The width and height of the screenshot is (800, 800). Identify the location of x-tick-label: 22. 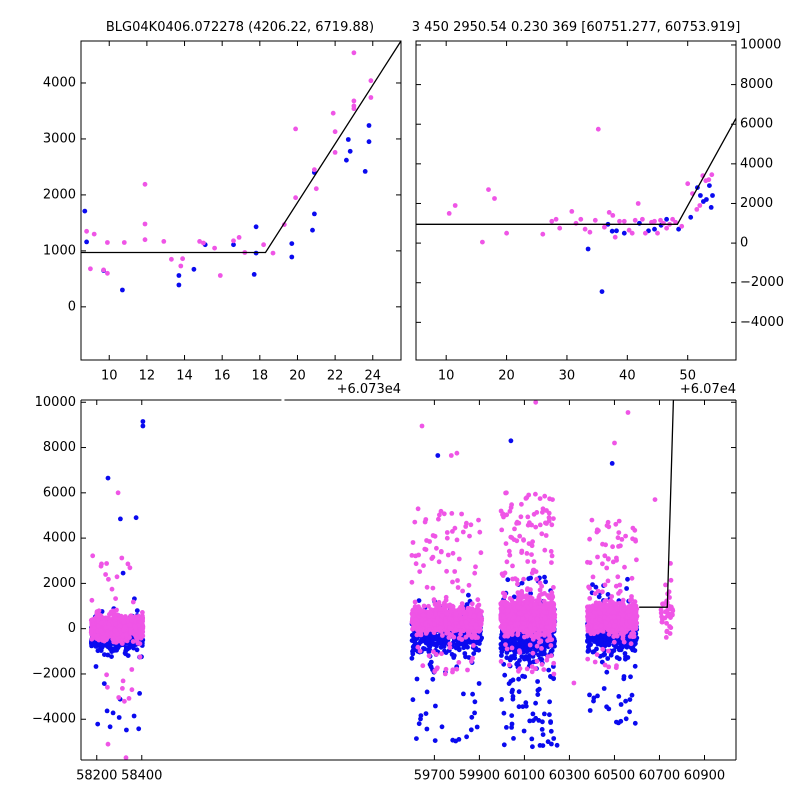
(335, 376).